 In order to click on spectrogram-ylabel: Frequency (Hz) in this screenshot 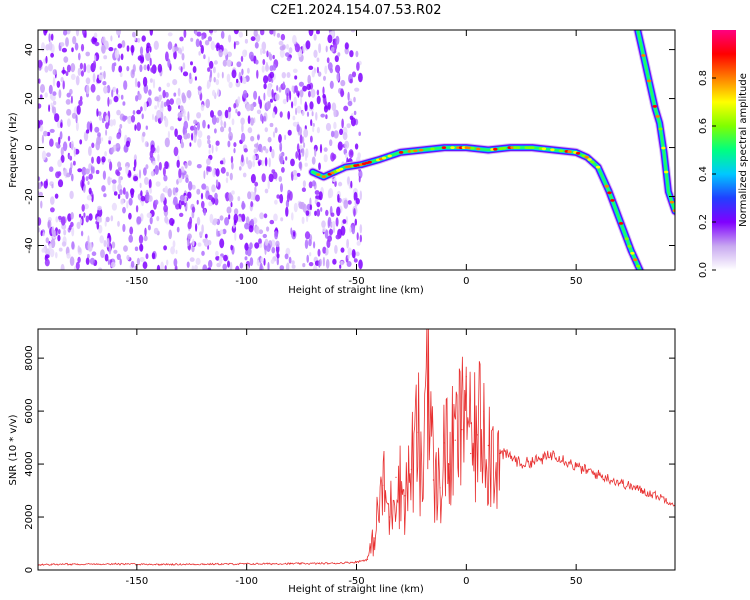, I will do `click(13, 150)`.